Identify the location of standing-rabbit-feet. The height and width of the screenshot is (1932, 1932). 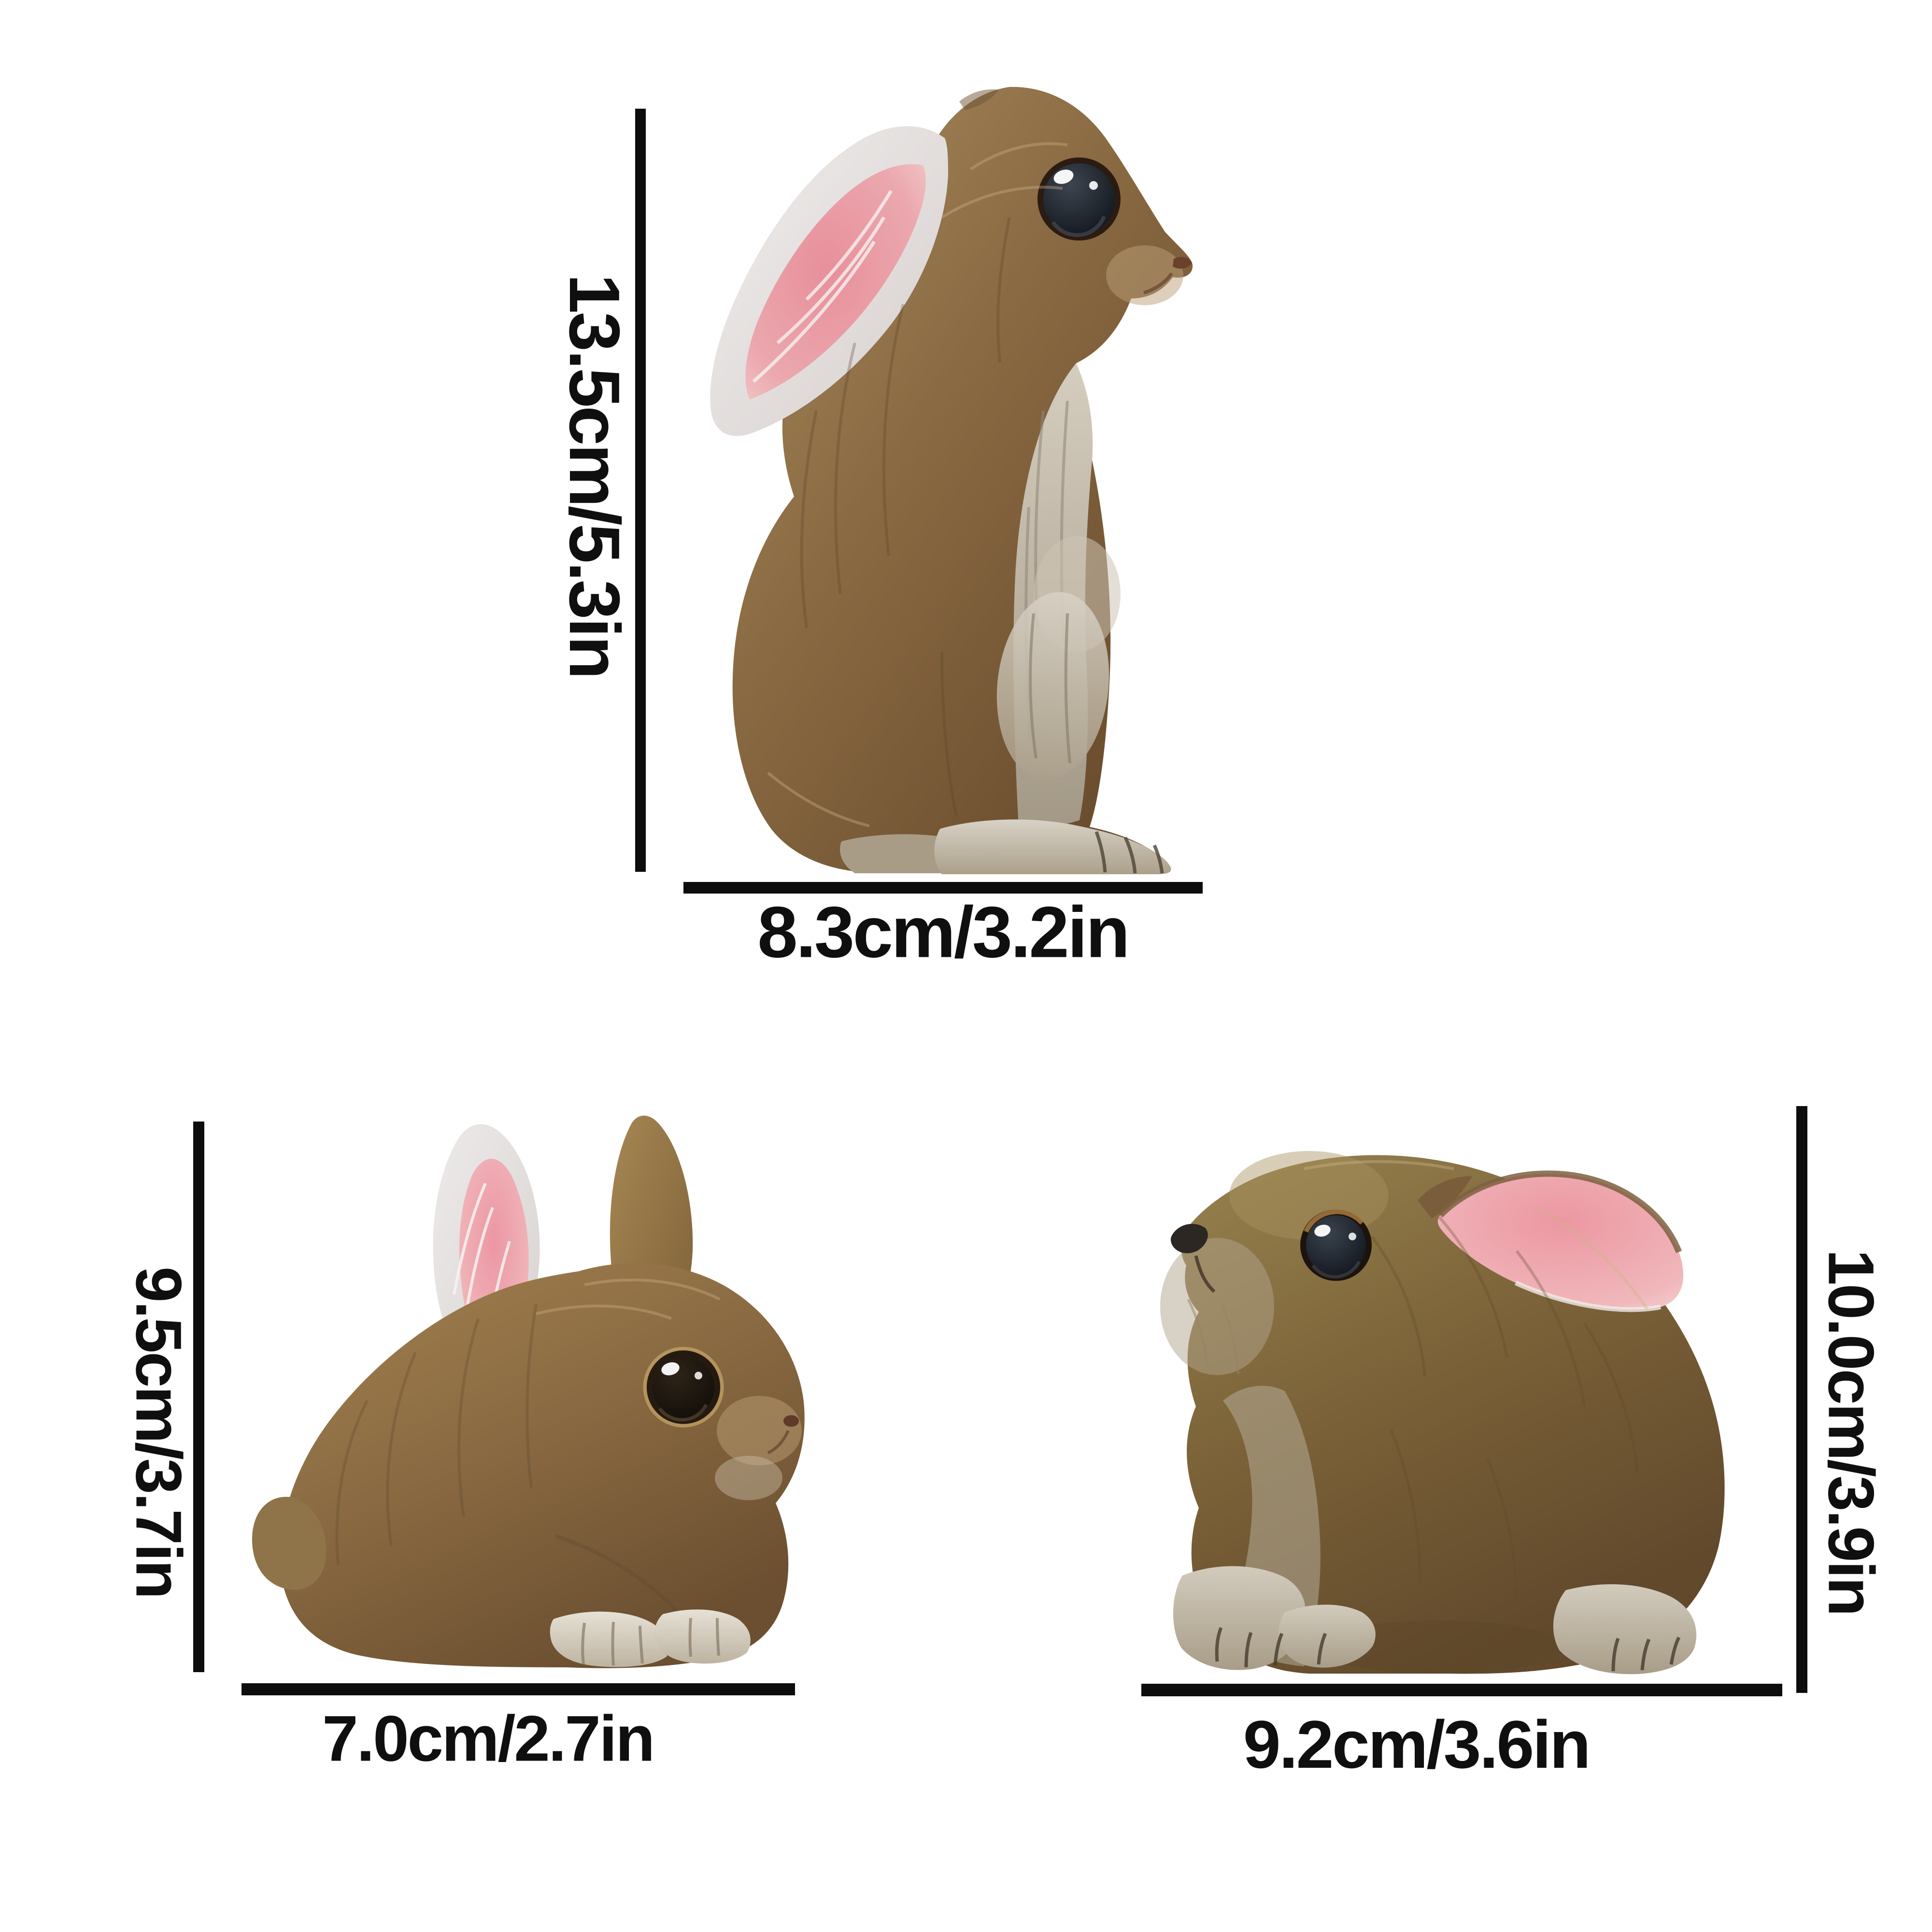
(1005, 846).